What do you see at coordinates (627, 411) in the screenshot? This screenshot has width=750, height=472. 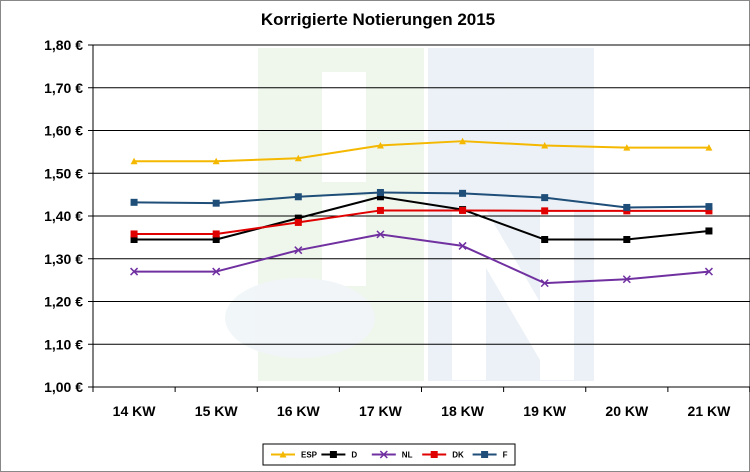 I see `x-tick-label: 20 KW` at bounding box center [627, 411].